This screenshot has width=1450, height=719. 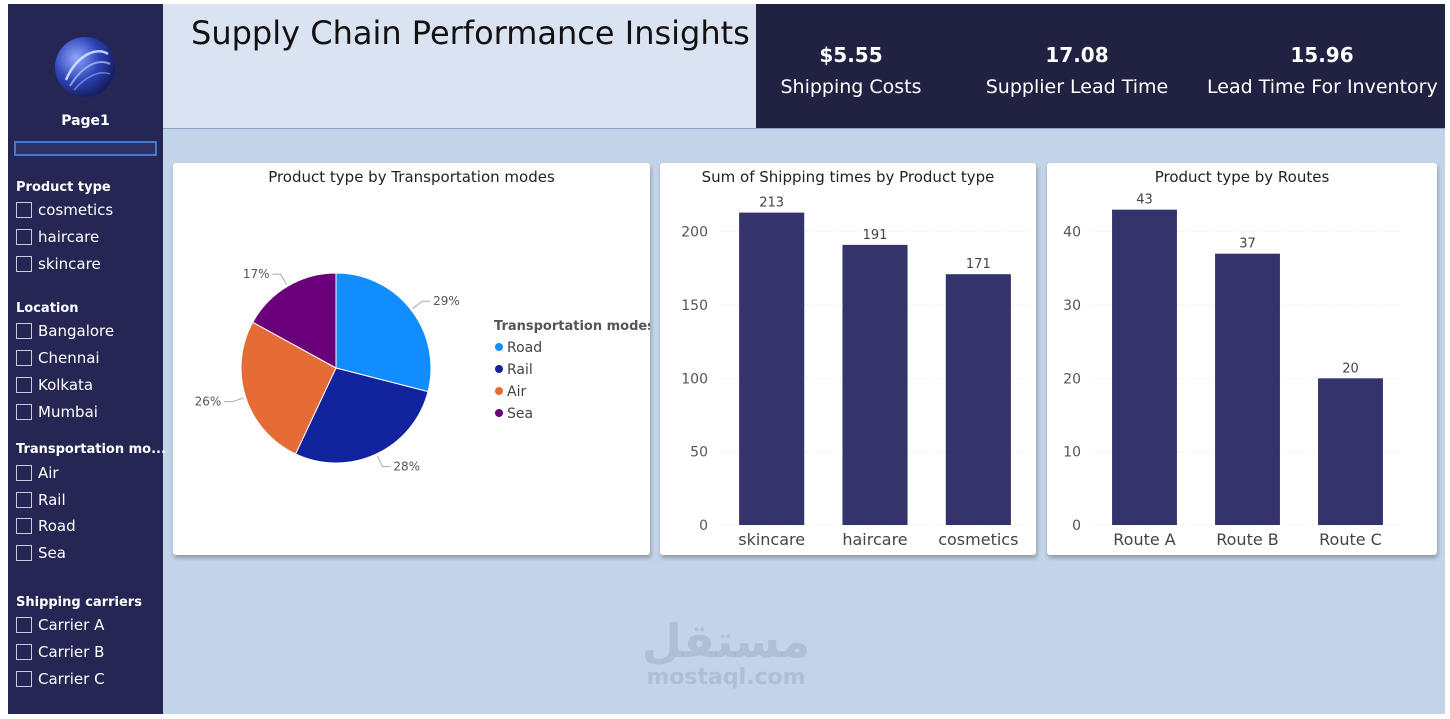 I want to click on bar-data-label: 171, so click(x=978, y=264).